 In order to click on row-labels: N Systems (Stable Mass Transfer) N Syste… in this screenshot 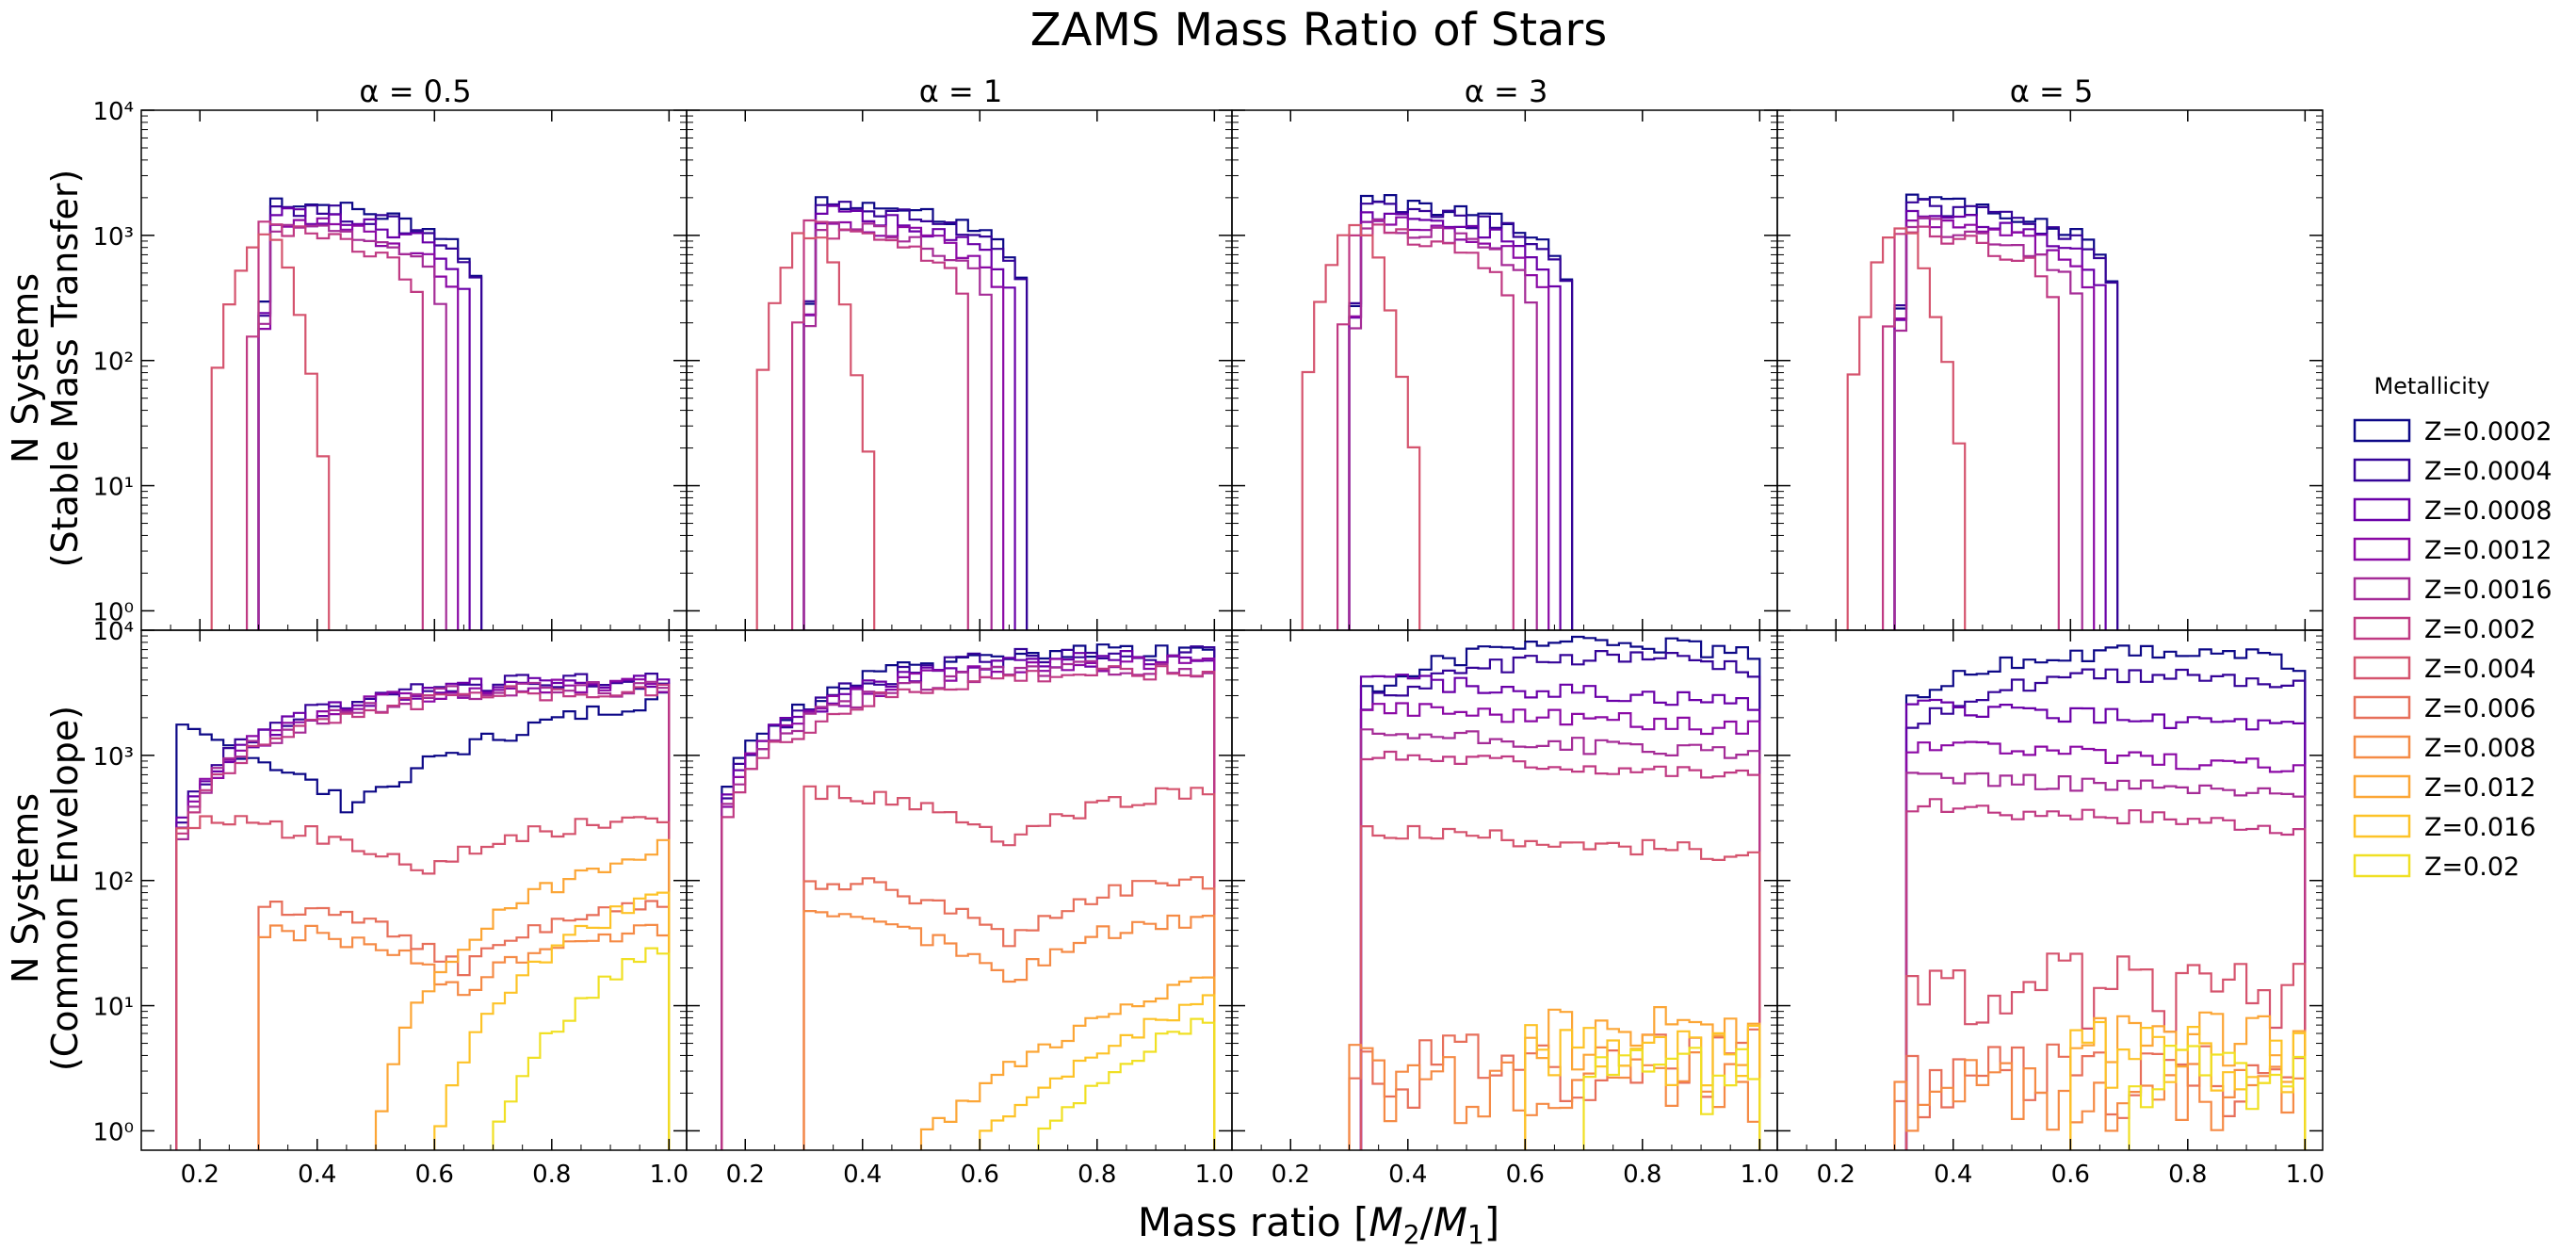, I will do `click(45, 620)`.